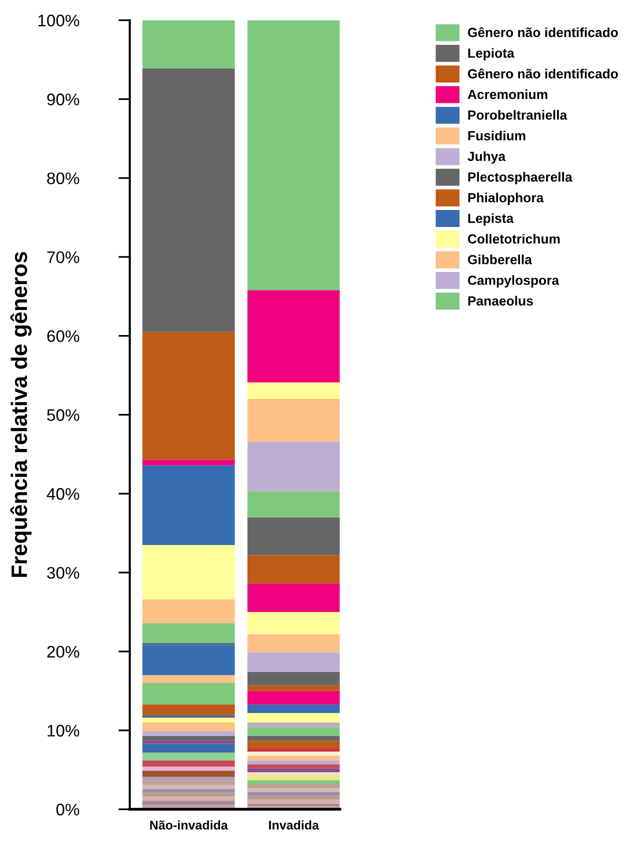  I want to click on y-tick-label: 10%, so click(64, 730).